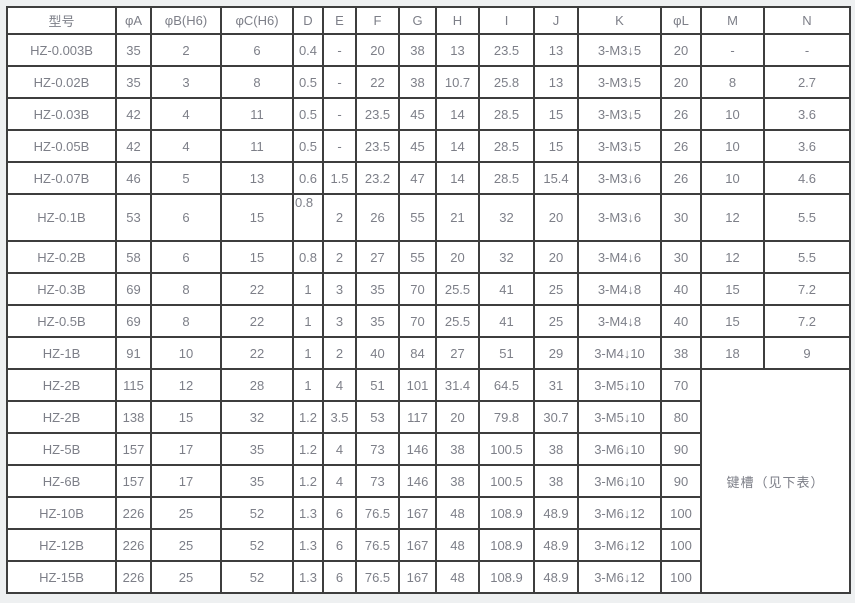 The width and height of the screenshot is (855, 603). I want to click on table-cell: 2.7, so click(807, 82).